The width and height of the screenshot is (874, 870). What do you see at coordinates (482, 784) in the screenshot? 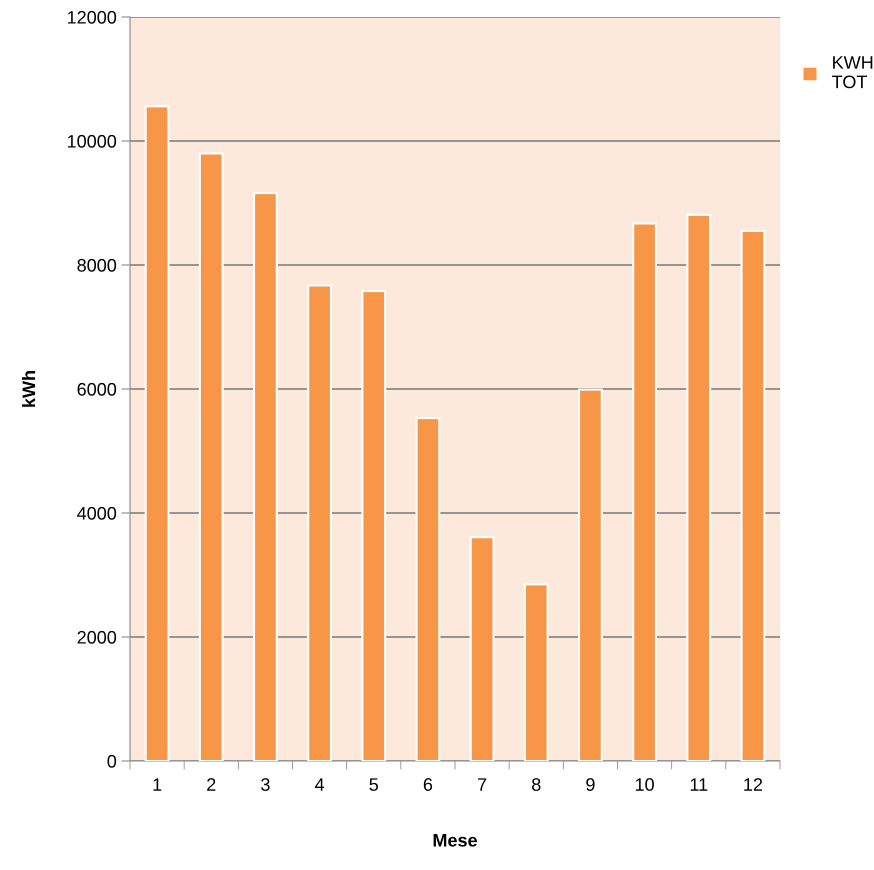
I see `x-tick-label: 7` at bounding box center [482, 784].